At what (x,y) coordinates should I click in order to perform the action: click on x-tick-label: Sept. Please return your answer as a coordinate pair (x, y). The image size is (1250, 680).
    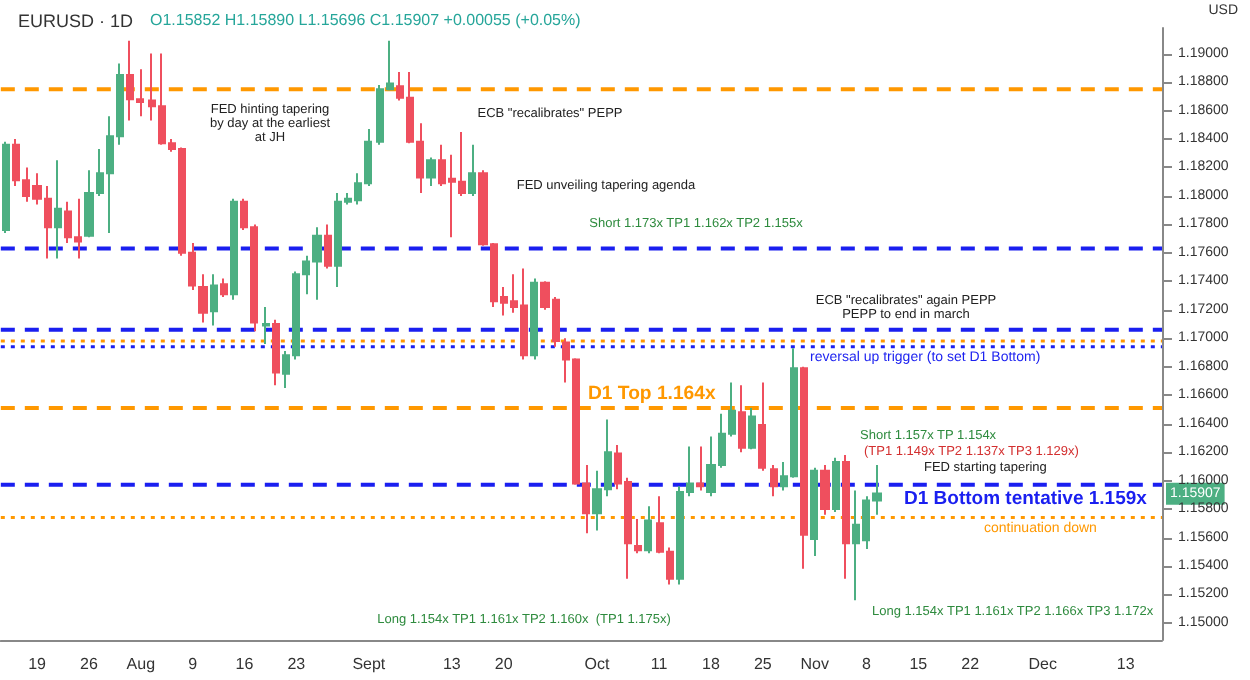
    Looking at the image, I should click on (369, 664).